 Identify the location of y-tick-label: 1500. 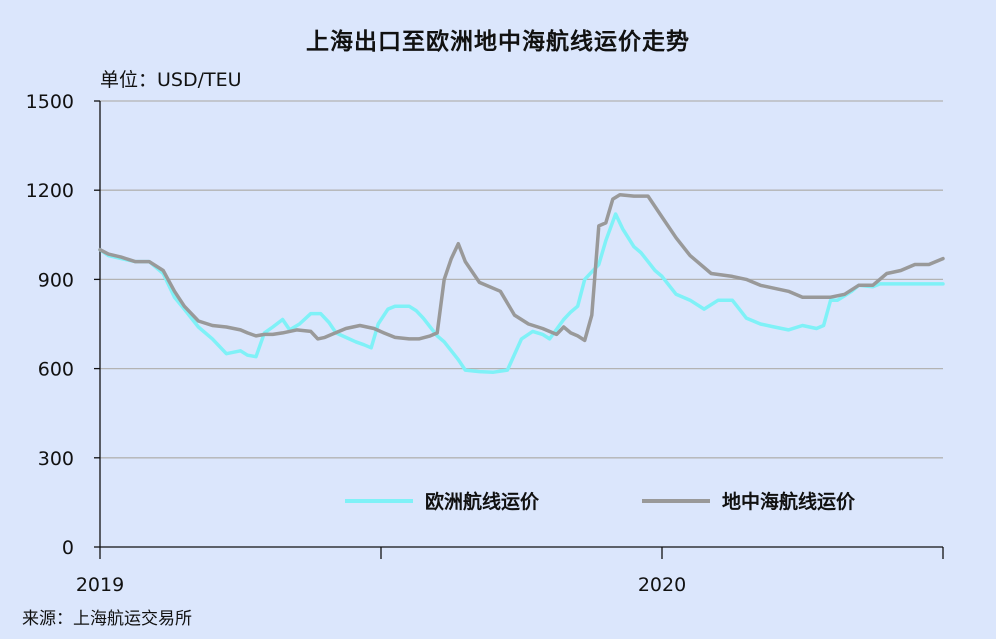
(50, 102).